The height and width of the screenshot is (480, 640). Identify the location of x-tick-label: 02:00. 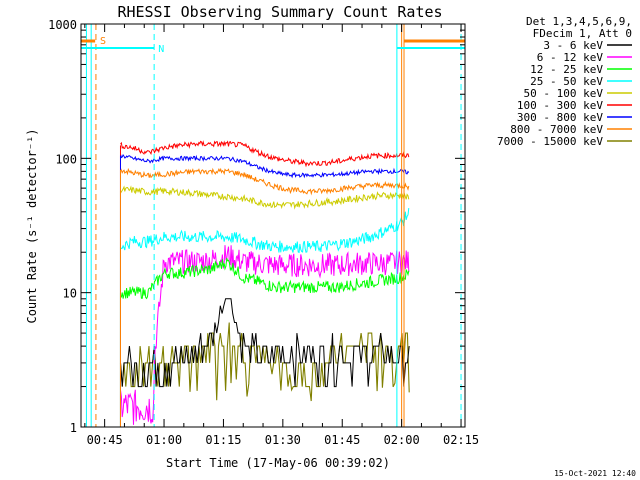
(402, 440).